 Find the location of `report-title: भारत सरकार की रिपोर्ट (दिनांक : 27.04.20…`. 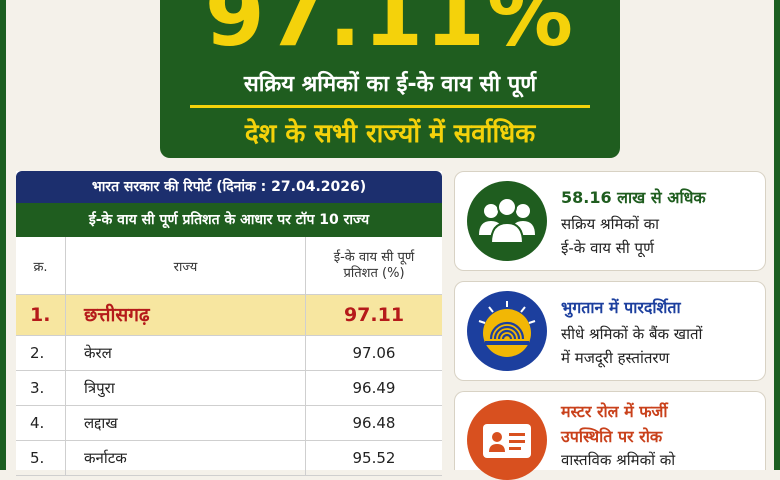

report-title: भारत सरकार की रिपोर्ट (दिनांक : 27.04.20… is located at coordinates (229, 187).